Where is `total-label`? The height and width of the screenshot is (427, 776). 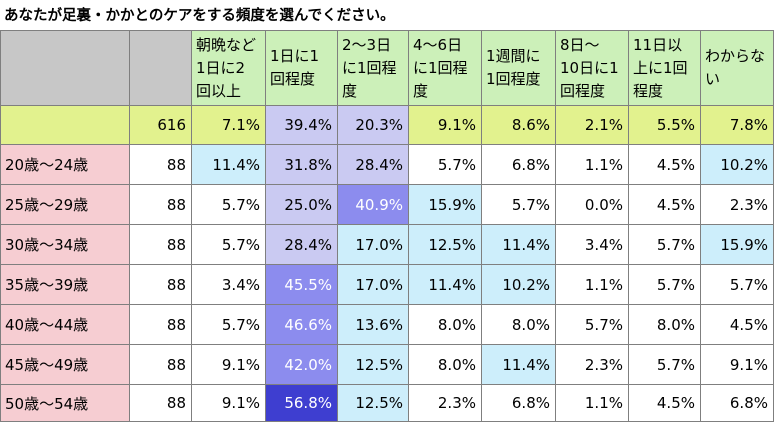 total-label is located at coordinates (65, 125).